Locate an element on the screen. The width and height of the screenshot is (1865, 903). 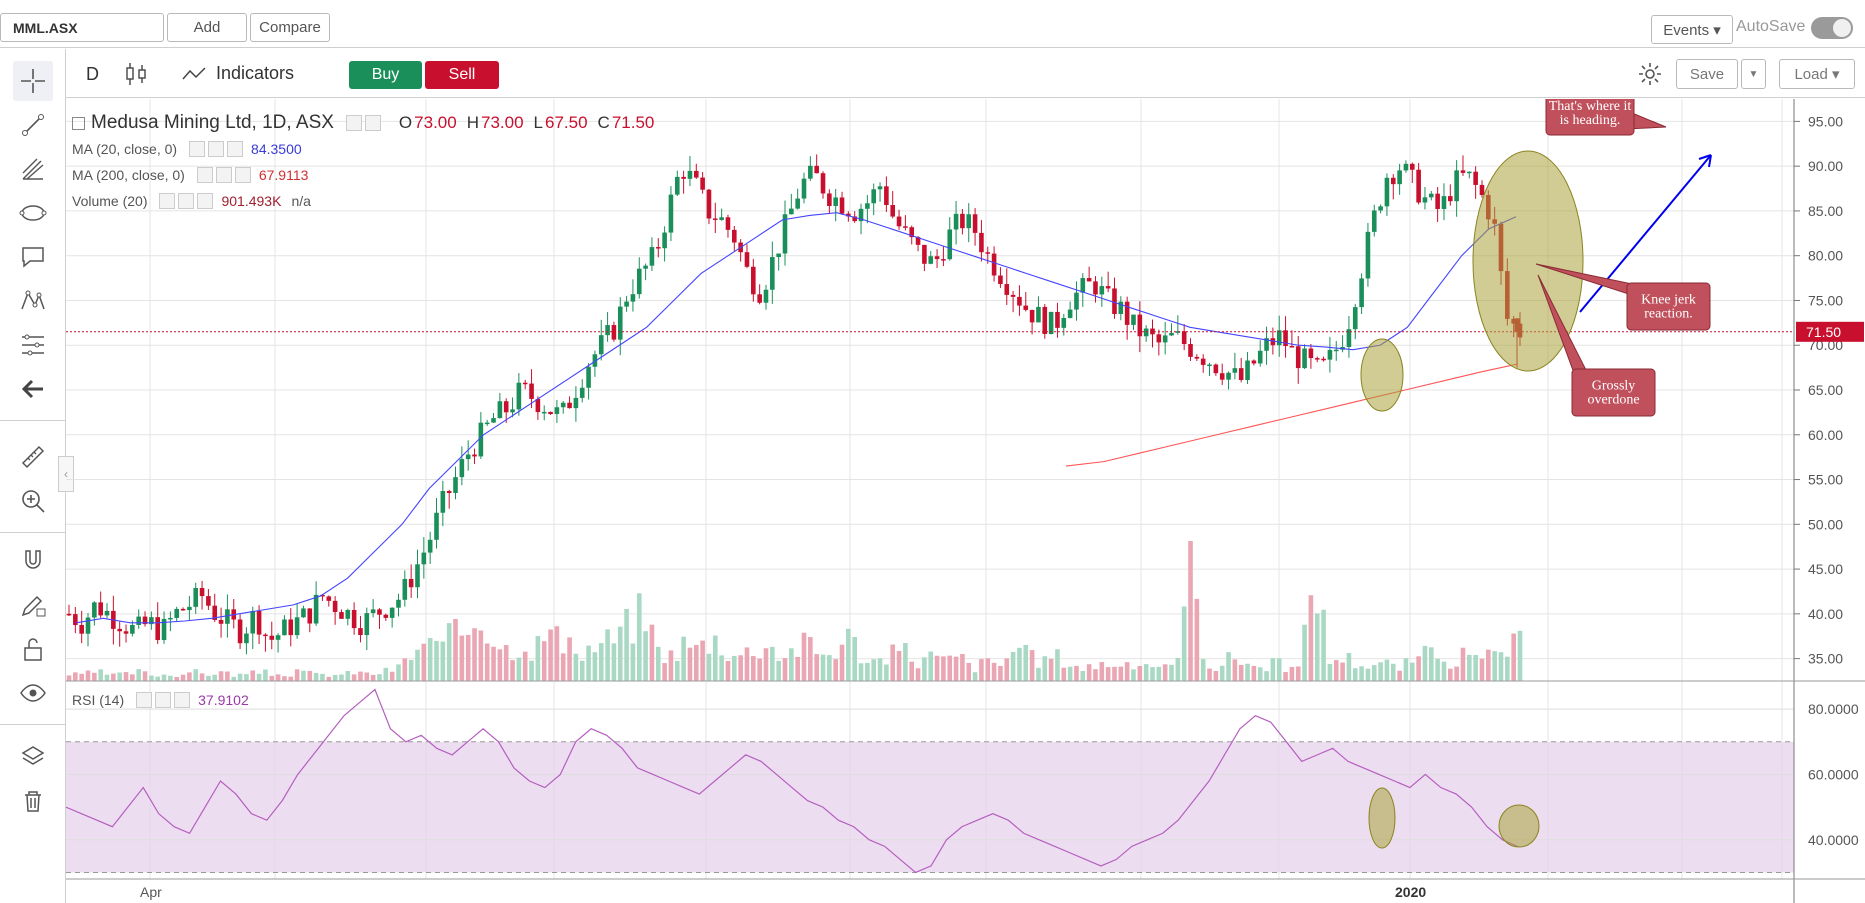
ma200-legend-icons is located at coordinates (223, 175).